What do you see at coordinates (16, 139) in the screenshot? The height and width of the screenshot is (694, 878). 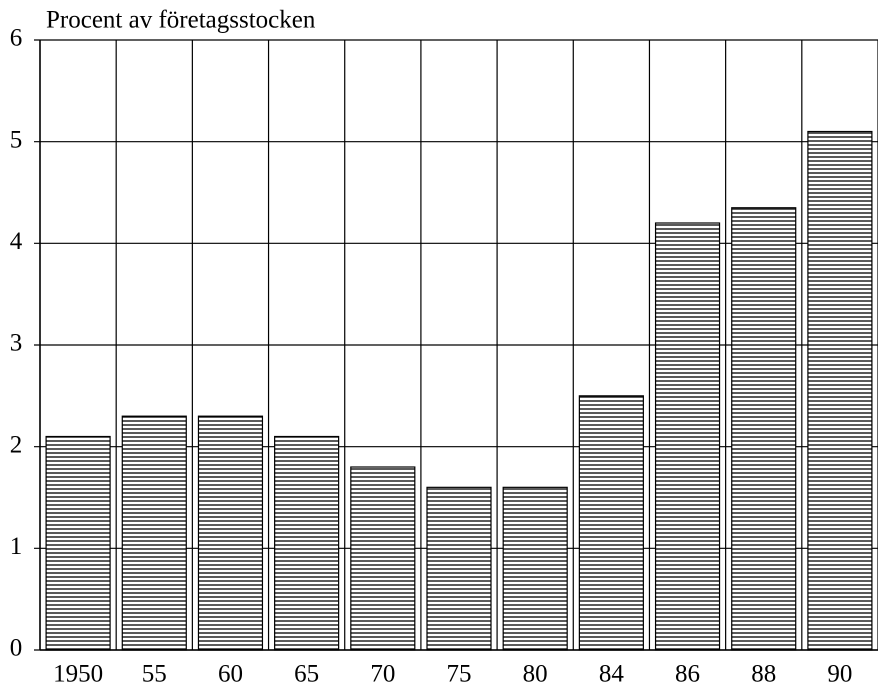 I see `y-tick-label: 5` at bounding box center [16, 139].